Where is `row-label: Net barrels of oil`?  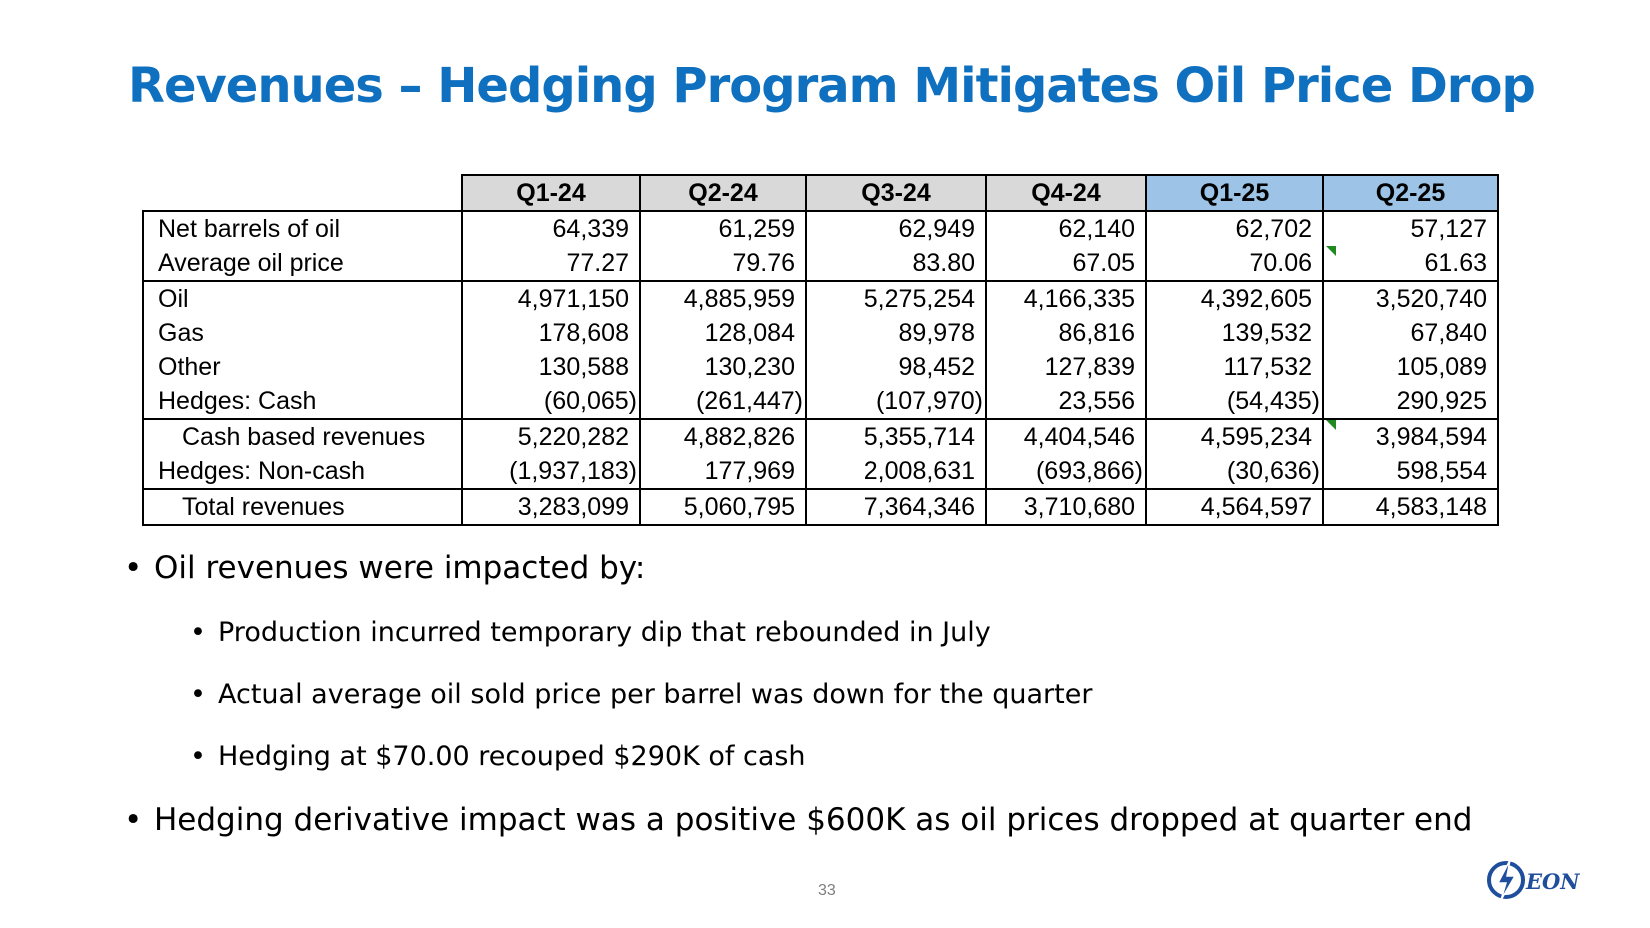 row-label: Net barrels of oil is located at coordinates (302, 228).